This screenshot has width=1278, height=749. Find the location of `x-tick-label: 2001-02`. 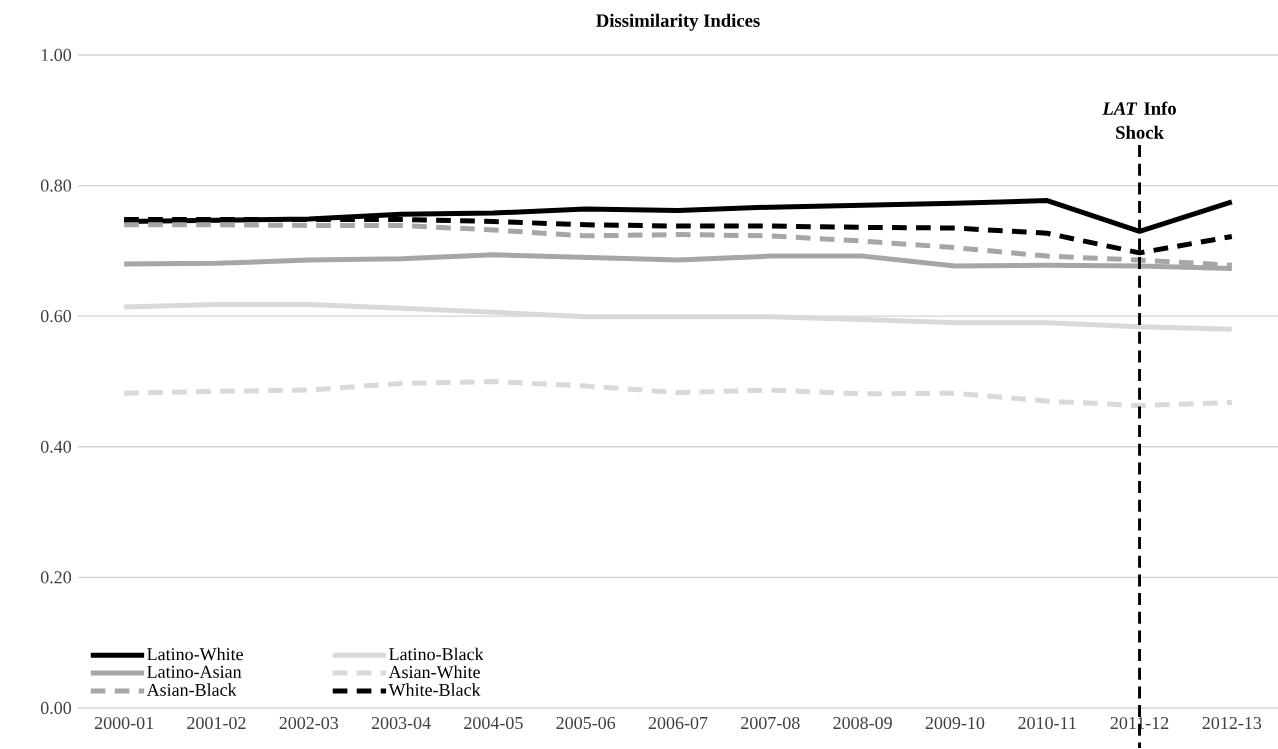

x-tick-label: 2001-02 is located at coordinates (216, 723).